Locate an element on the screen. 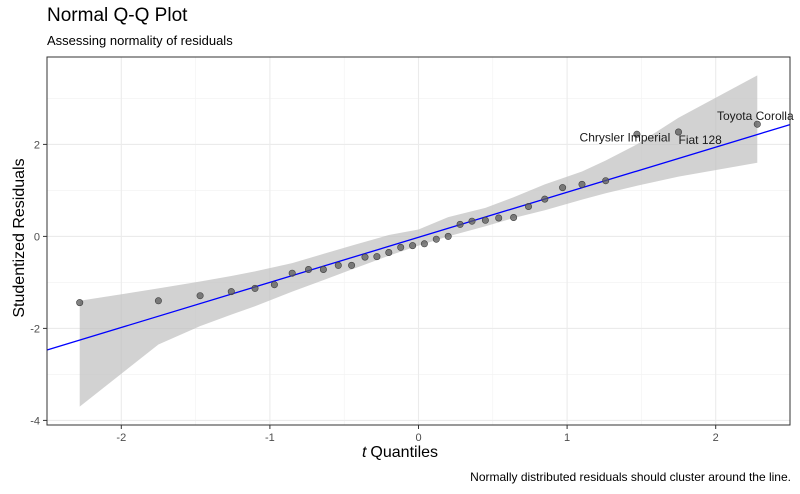 This screenshot has width=800, height=494. y-tick-label: 2 is located at coordinates (37, 145).